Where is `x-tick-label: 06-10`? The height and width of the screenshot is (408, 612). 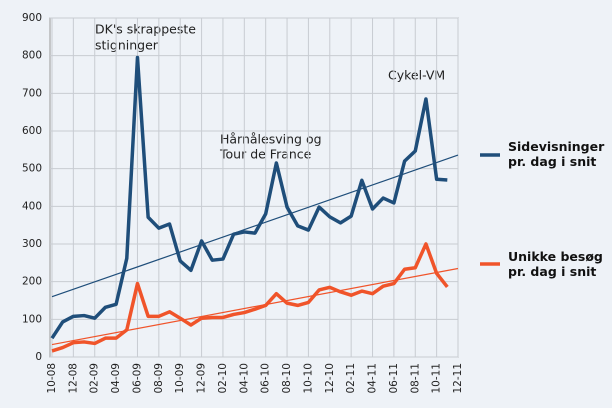 x-tick-label: 06-10 is located at coordinates (266, 378).